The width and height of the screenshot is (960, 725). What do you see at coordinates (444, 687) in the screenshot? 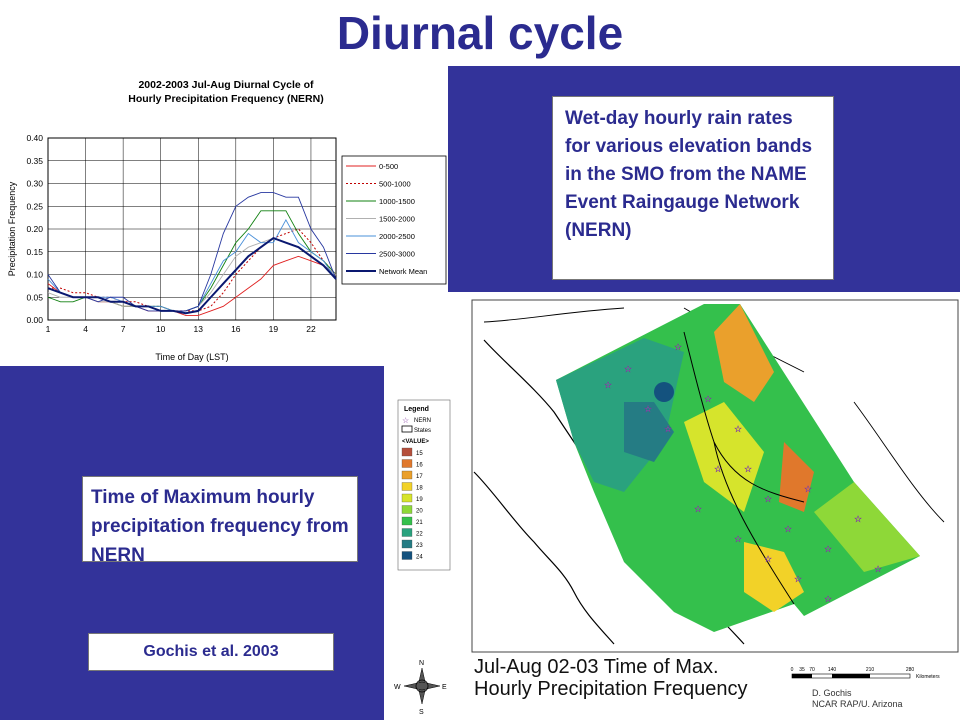
I see `svg-text: E` at bounding box center [444, 687].